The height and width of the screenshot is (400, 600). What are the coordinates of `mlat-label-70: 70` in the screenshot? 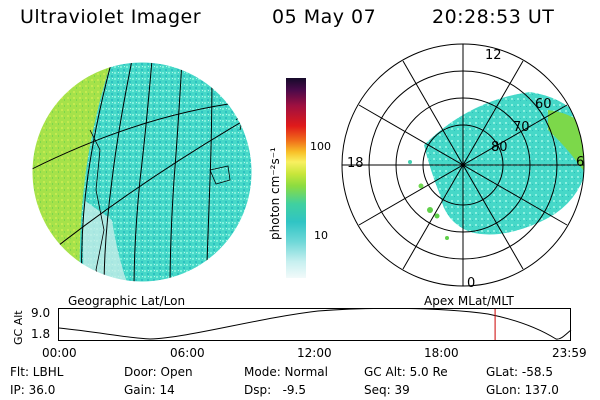 It's located at (521, 127).